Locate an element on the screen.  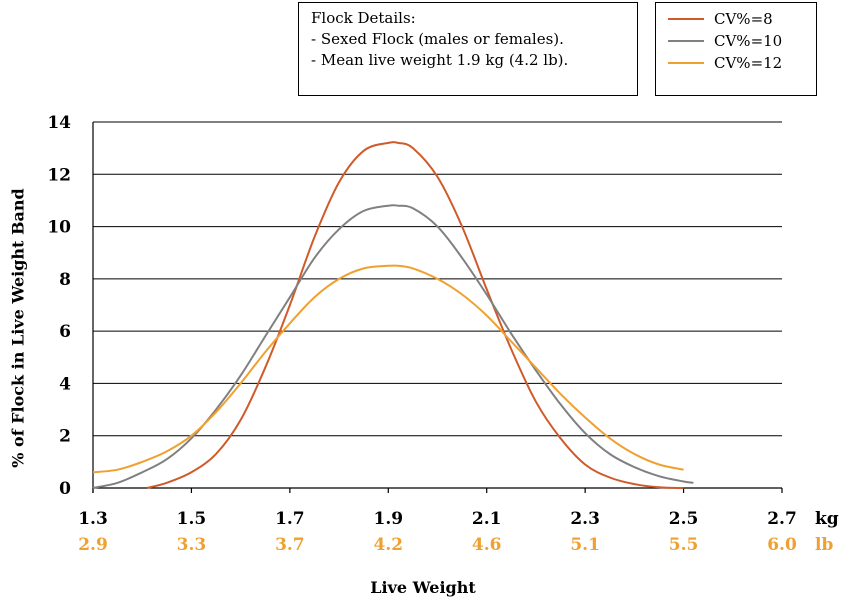
y-tick-label: 6 is located at coordinates (65, 332).